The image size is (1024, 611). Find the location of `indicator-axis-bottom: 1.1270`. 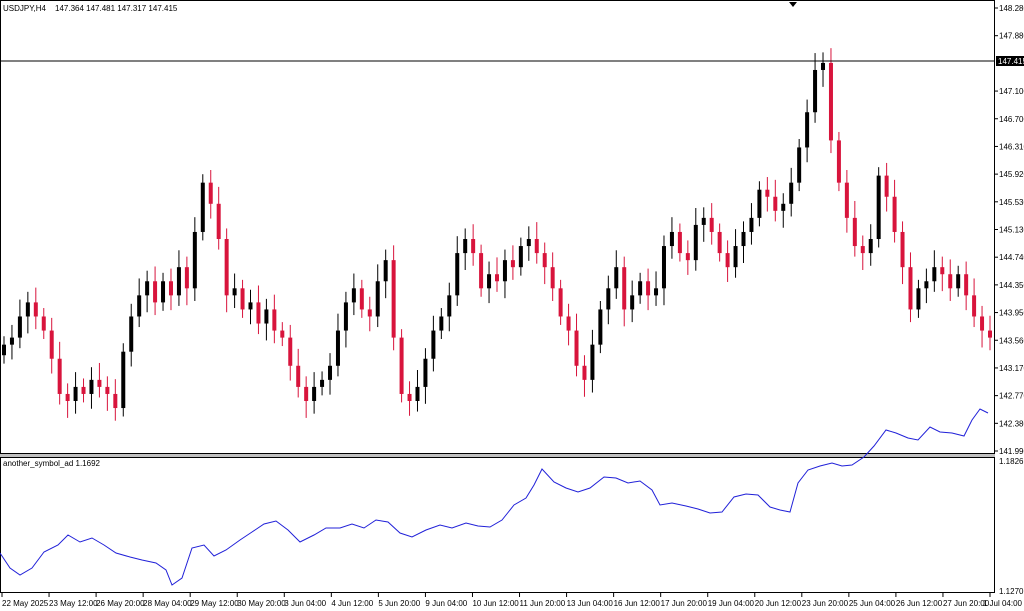

indicator-axis-bottom: 1.1270 is located at coordinates (1011, 591).